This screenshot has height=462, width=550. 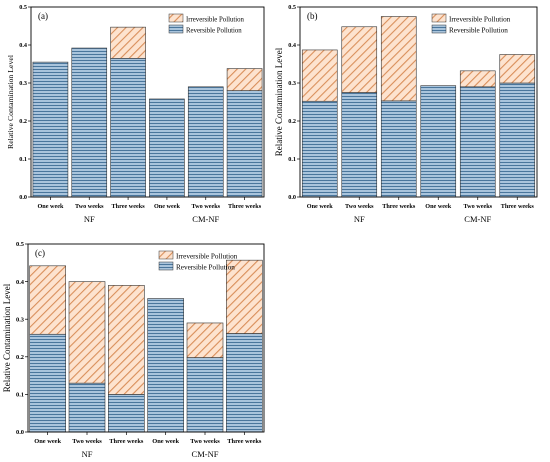 What do you see at coordinates (43, 16) in the screenshot?
I see `panel-label: (a)` at bounding box center [43, 16].